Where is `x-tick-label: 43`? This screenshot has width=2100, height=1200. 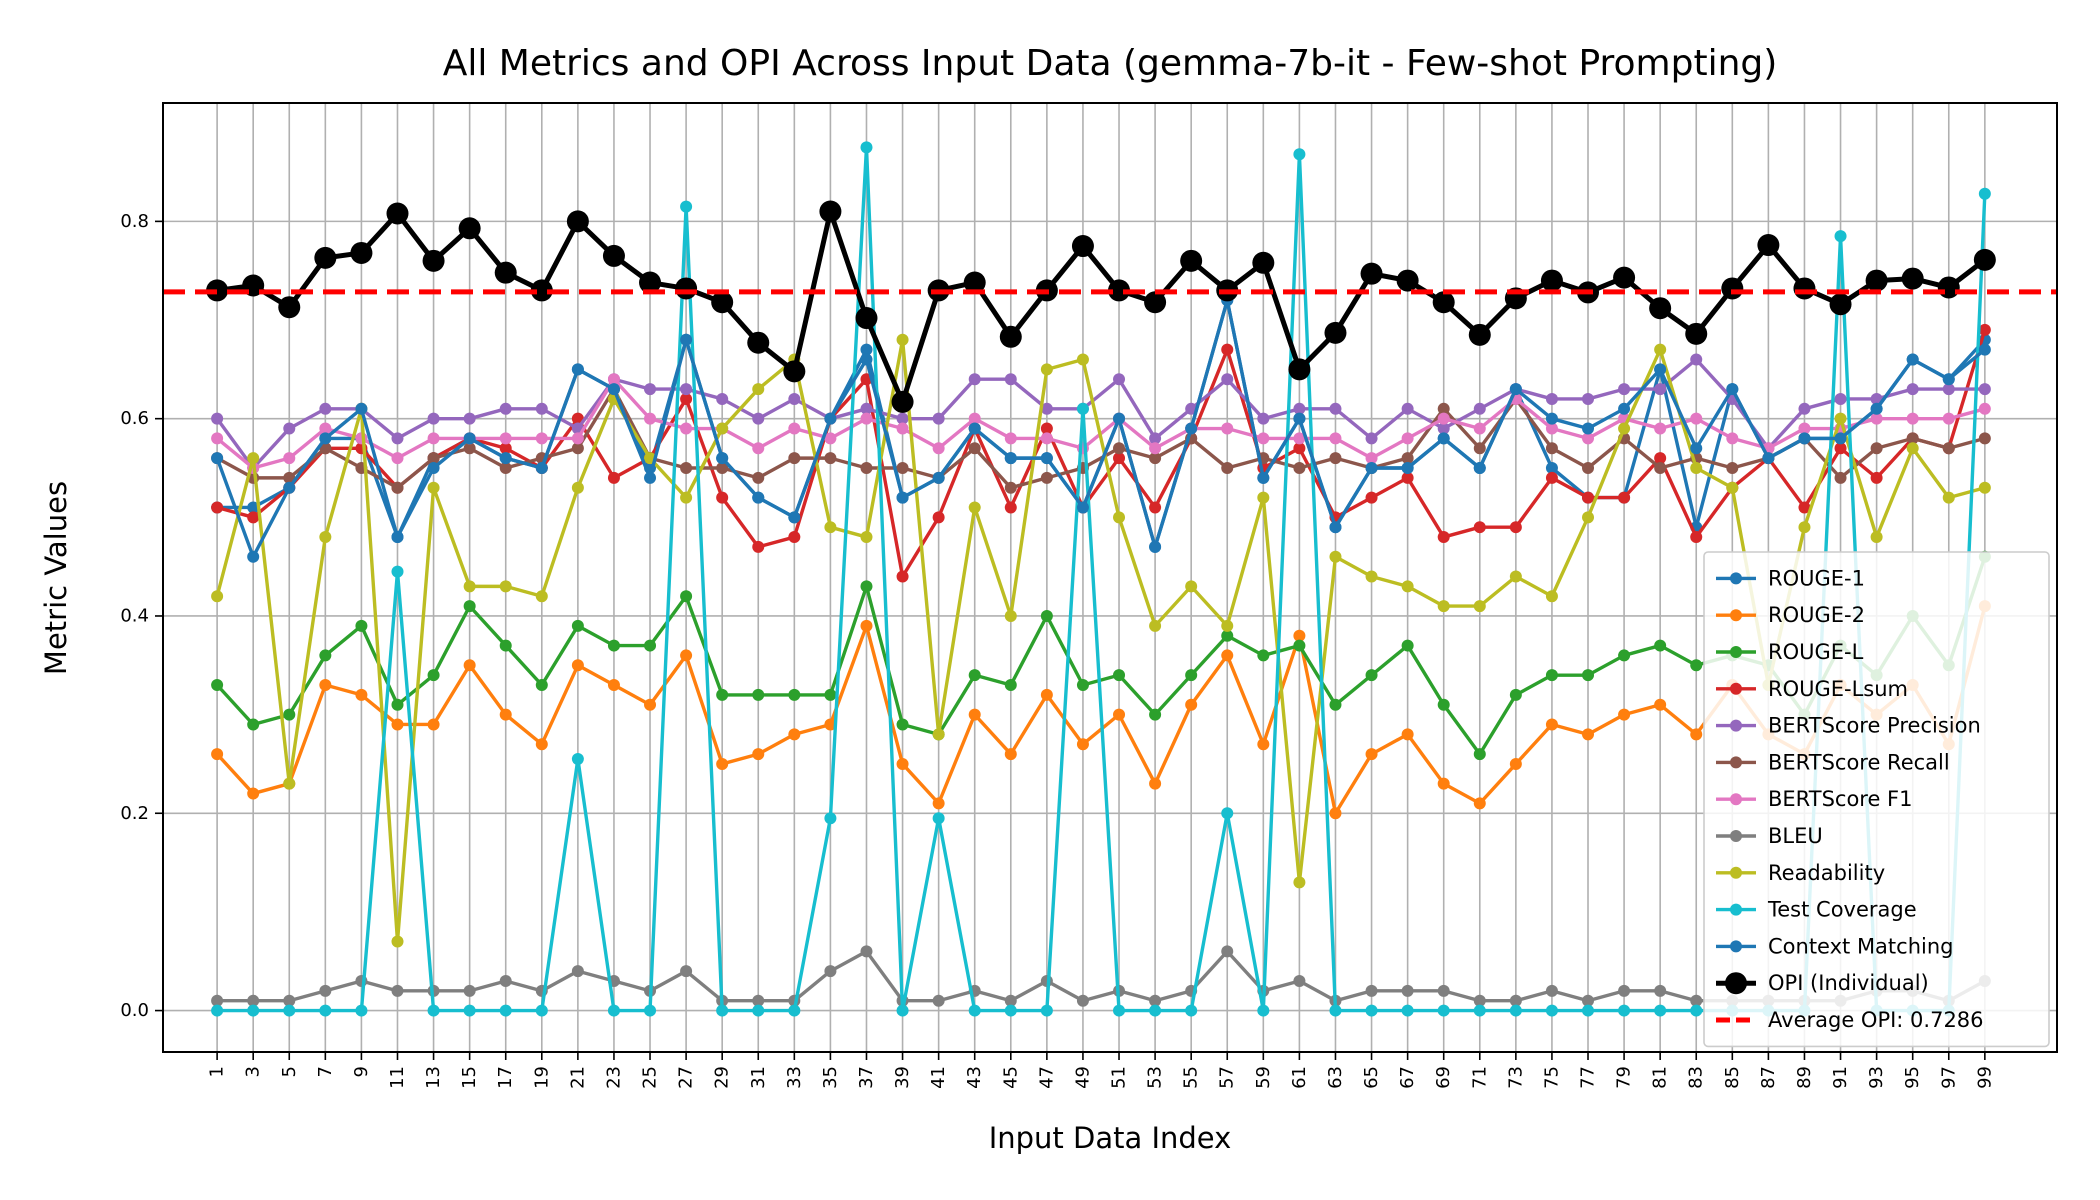 x-tick-label: 43 is located at coordinates (974, 1077).